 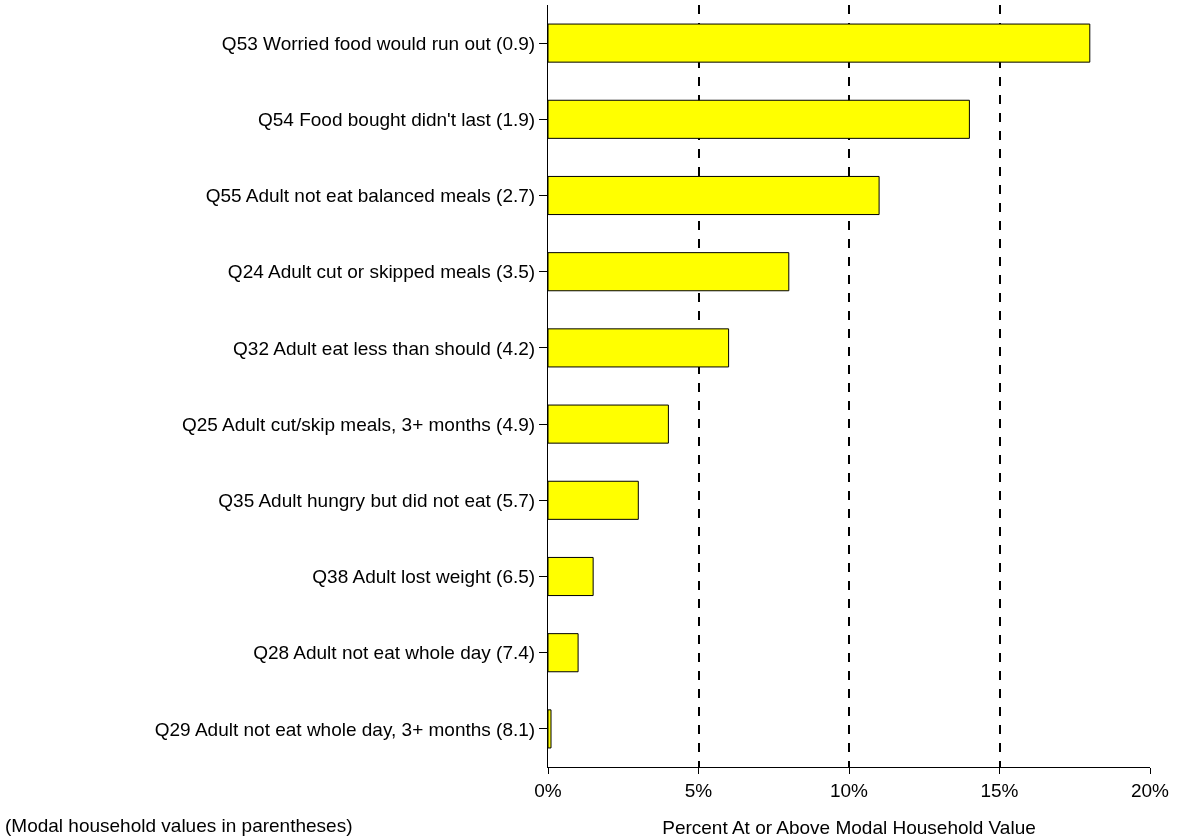 What do you see at coordinates (394, 653) in the screenshot?
I see `y-tick-label: Q28 Adult not eat whole day (7.4)` at bounding box center [394, 653].